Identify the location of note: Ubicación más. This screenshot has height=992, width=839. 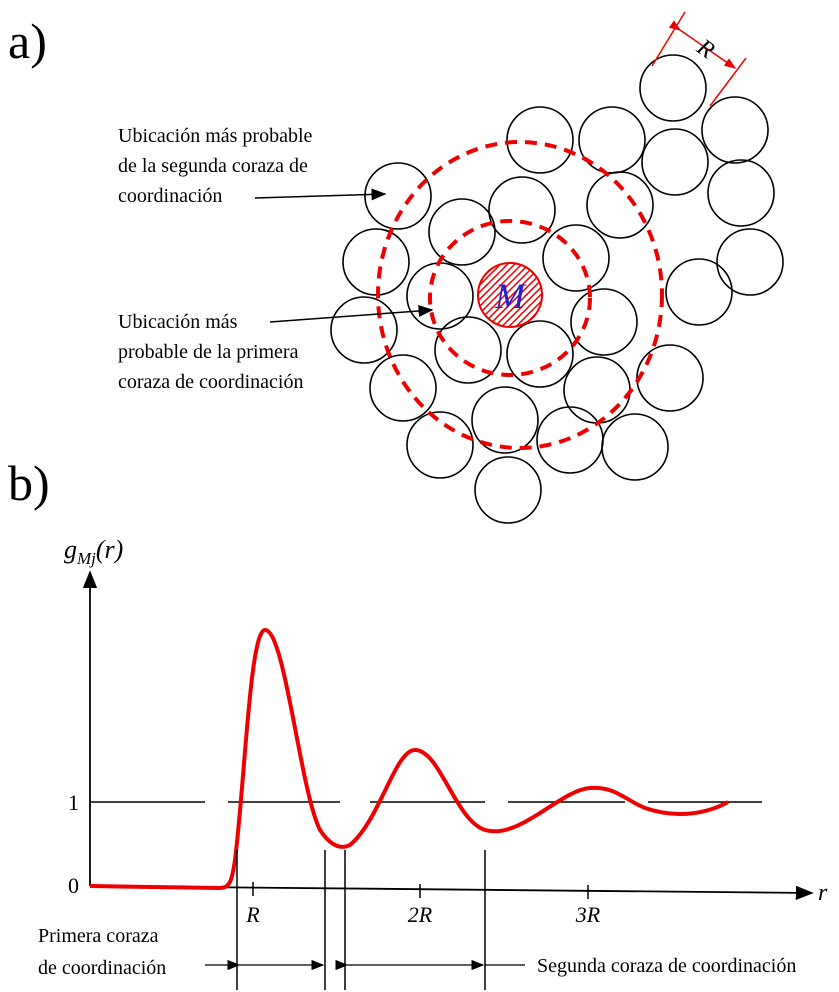
(178, 322).